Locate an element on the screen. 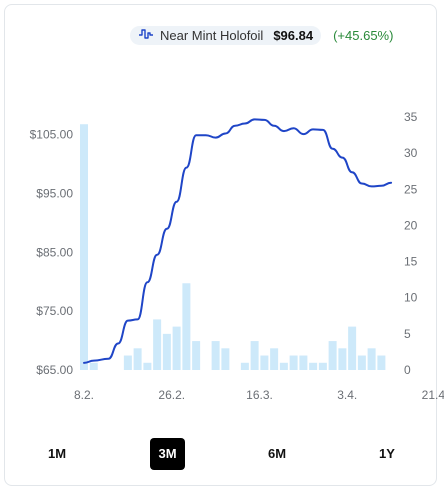 Image resolution: width=444 pixels, height=493 pixels. right-axis-tick: 0 is located at coordinates (407, 370).